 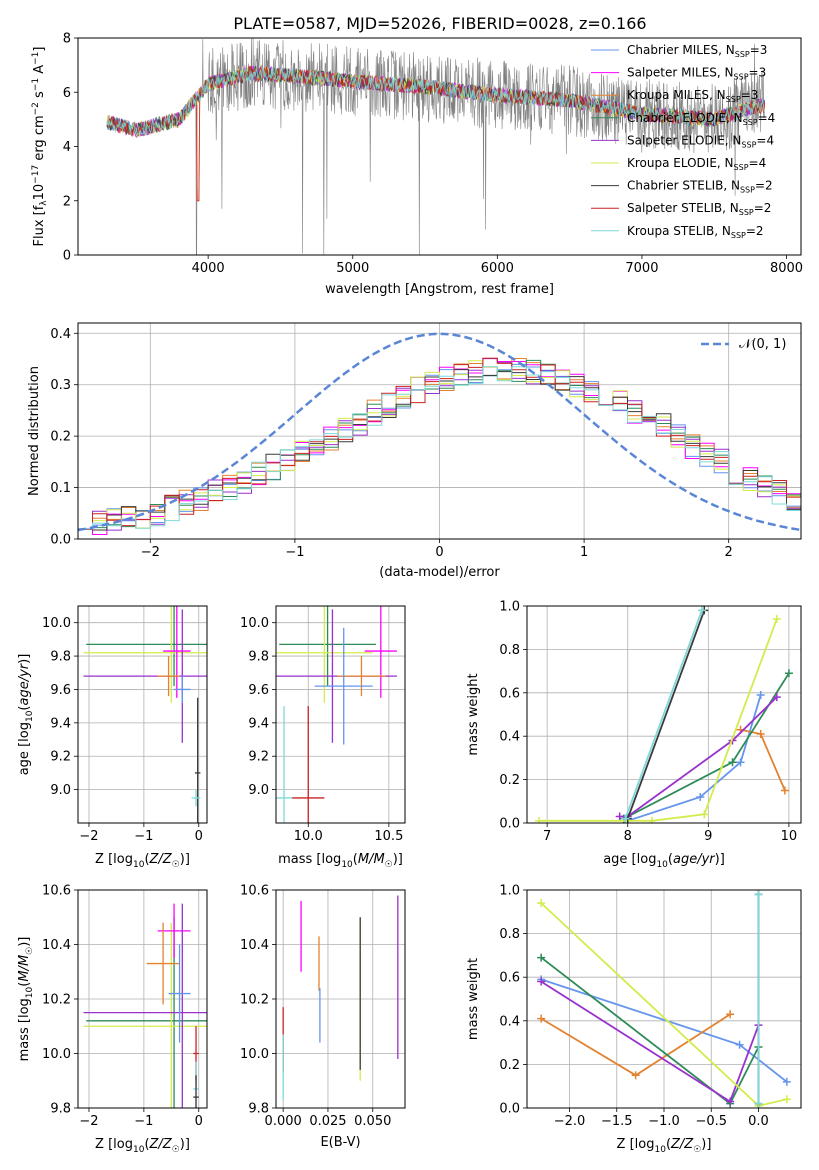 What do you see at coordinates (67, 147) in the screenshot?
I see `y-tick-label: 4` at bounding box center [67, 147].